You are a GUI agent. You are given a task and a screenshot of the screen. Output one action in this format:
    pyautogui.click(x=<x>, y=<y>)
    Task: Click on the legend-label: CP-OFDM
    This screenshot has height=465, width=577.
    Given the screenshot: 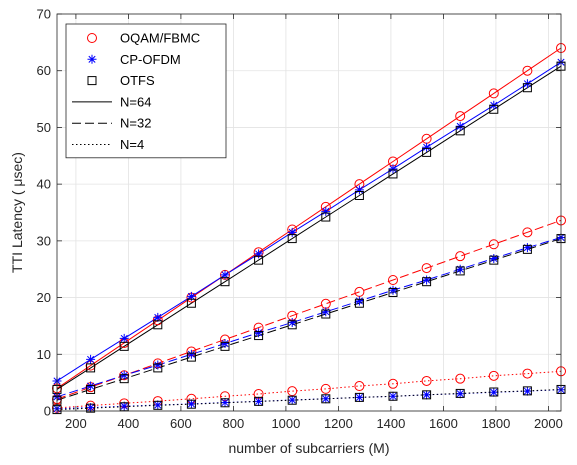 What is the action you would take?
    pyautogui.click(x=150, y=59)
    